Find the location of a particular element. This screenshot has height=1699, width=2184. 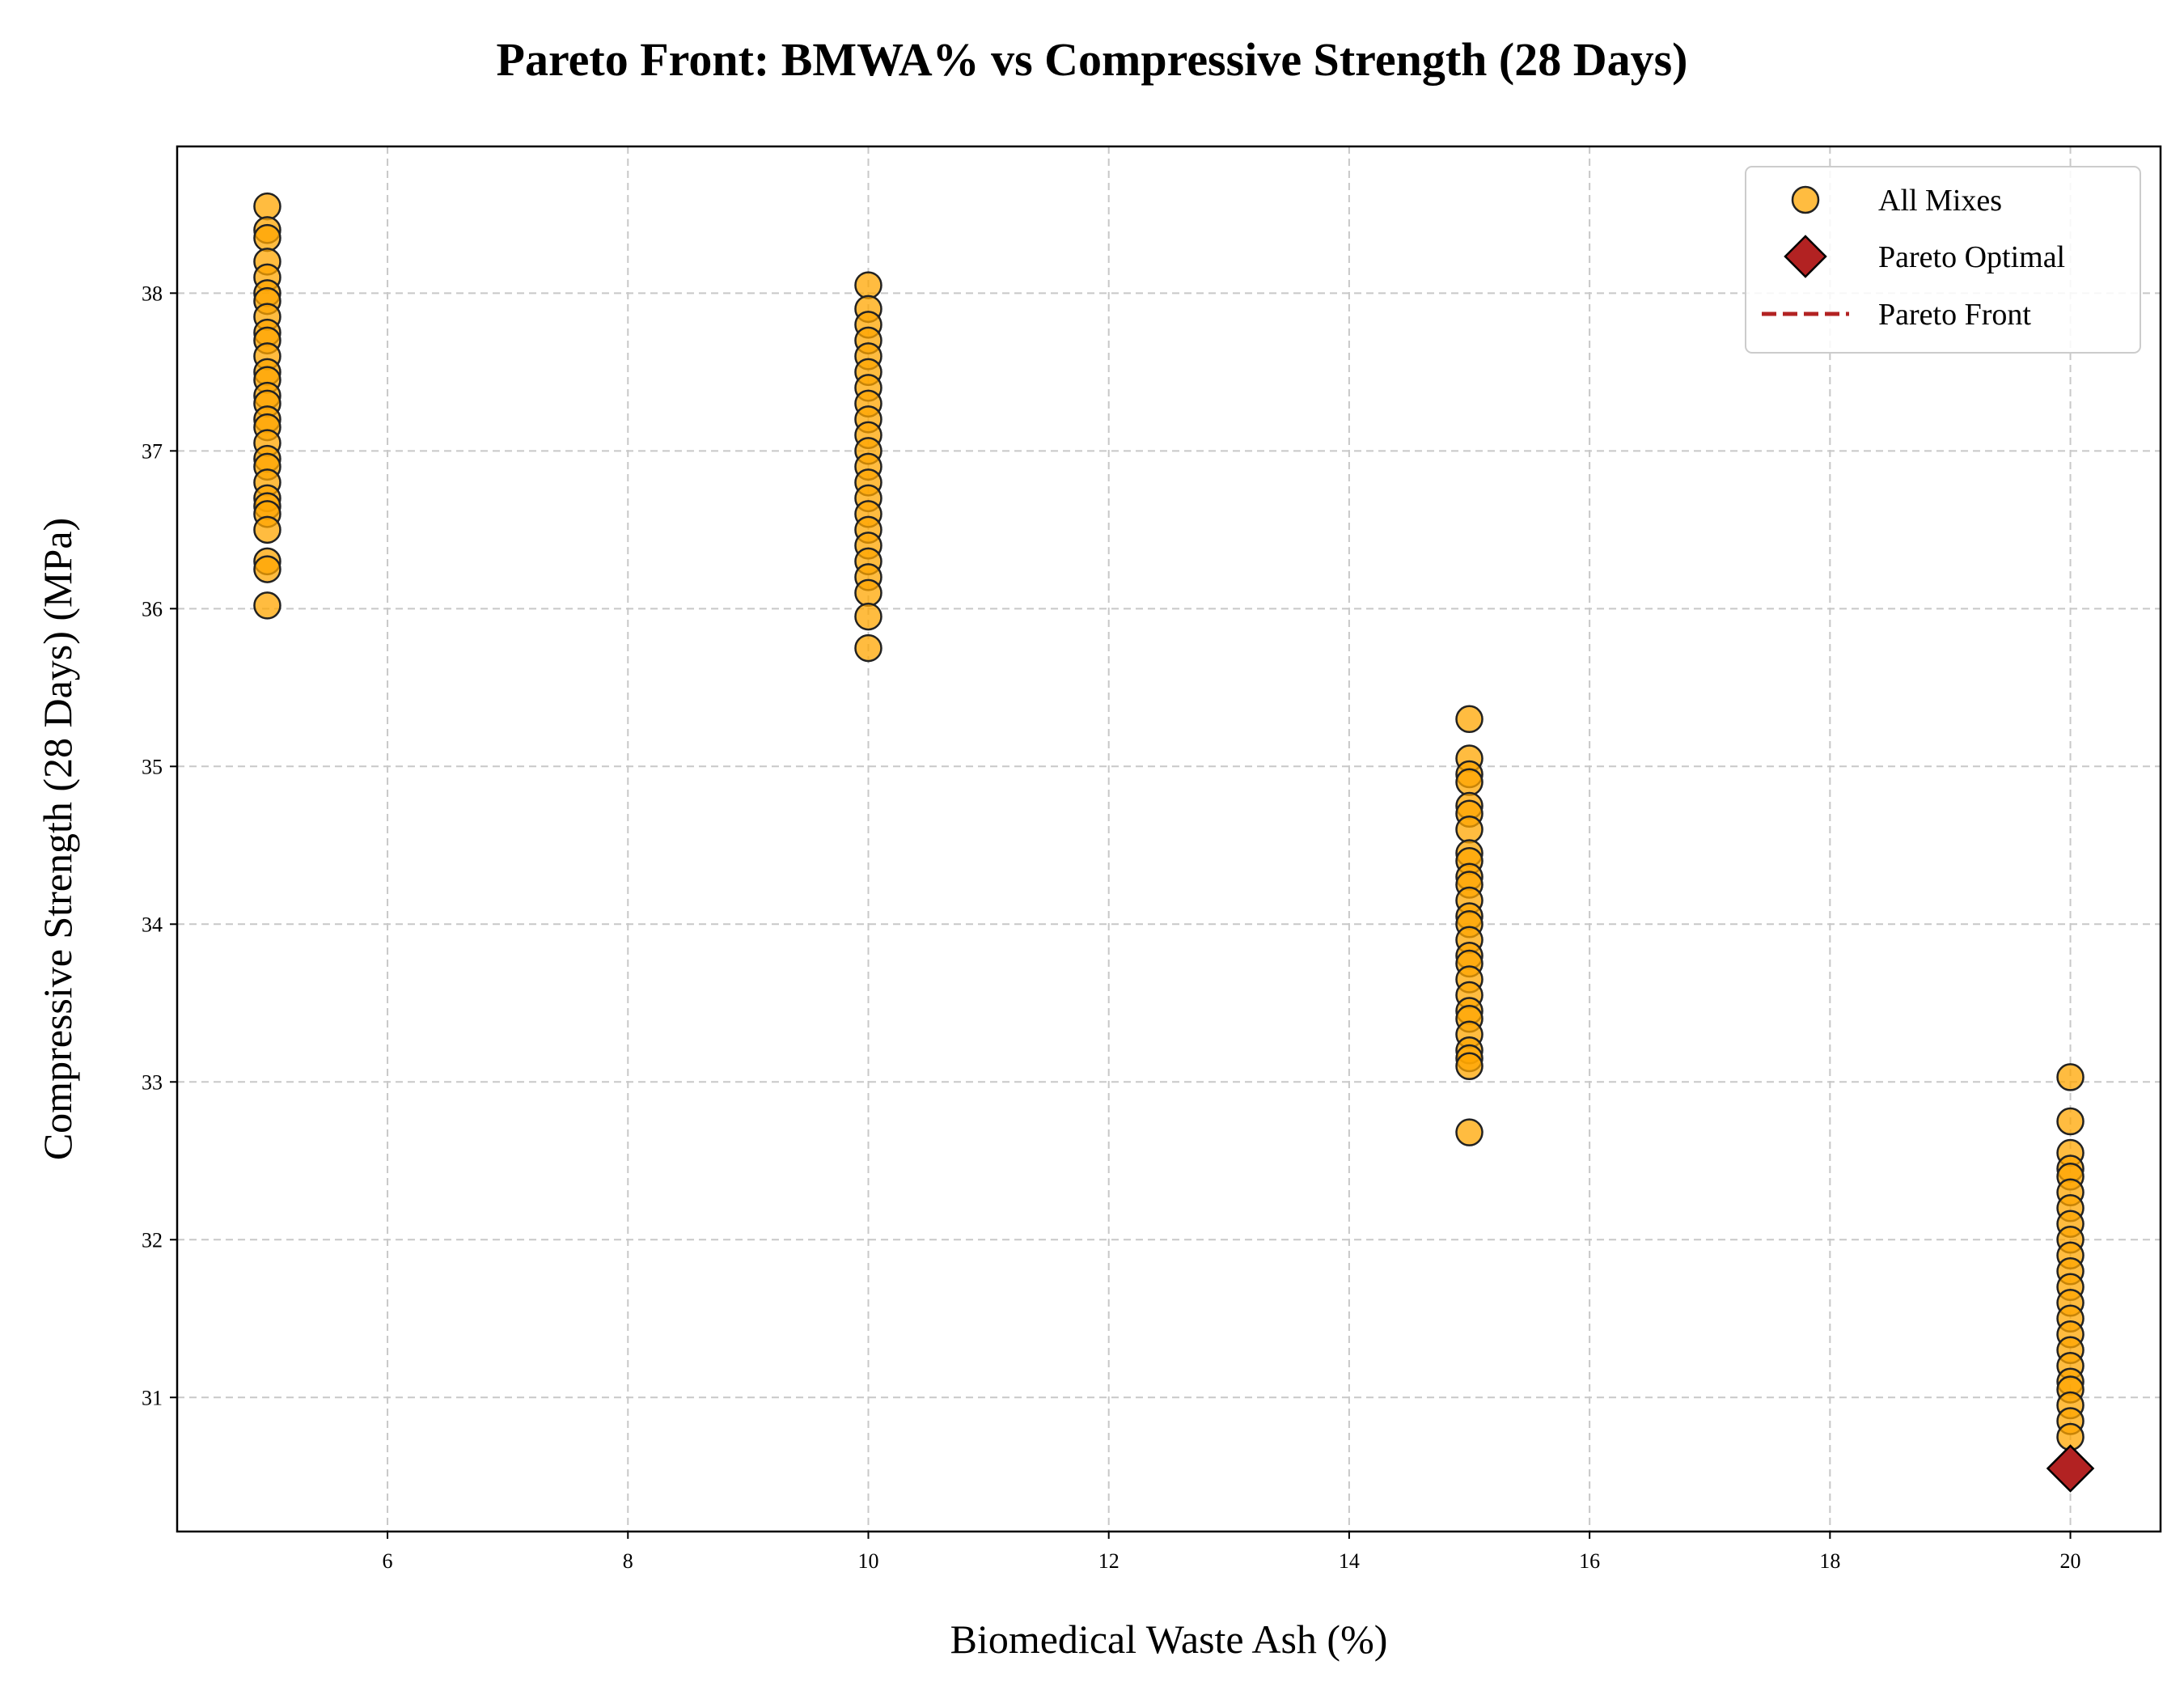

y-tick-label: 31 is located at coordinates (152, 1397).